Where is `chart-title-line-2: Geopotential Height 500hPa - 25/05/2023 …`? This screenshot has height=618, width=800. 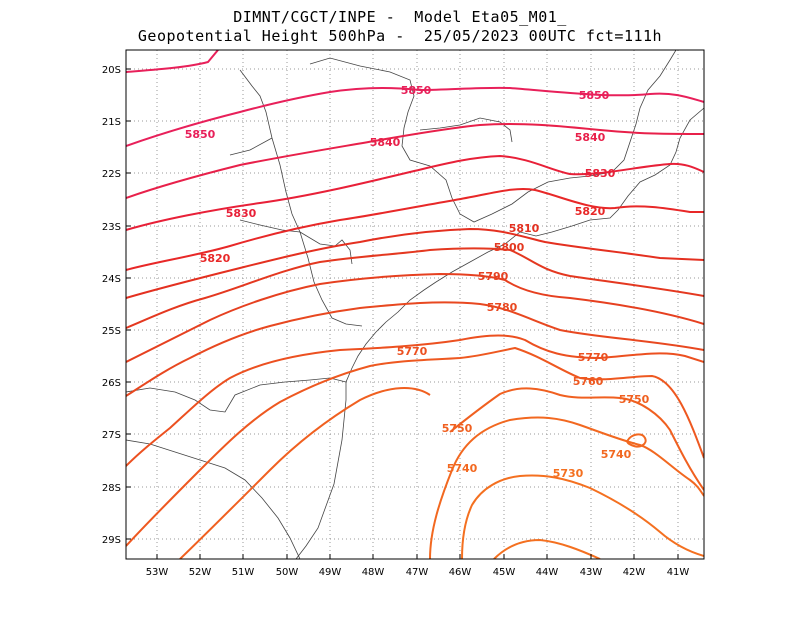 chart-title-line-2: Geopotential Height 500hPa - 25/05/2023 … is located at coordinates (400, 36).